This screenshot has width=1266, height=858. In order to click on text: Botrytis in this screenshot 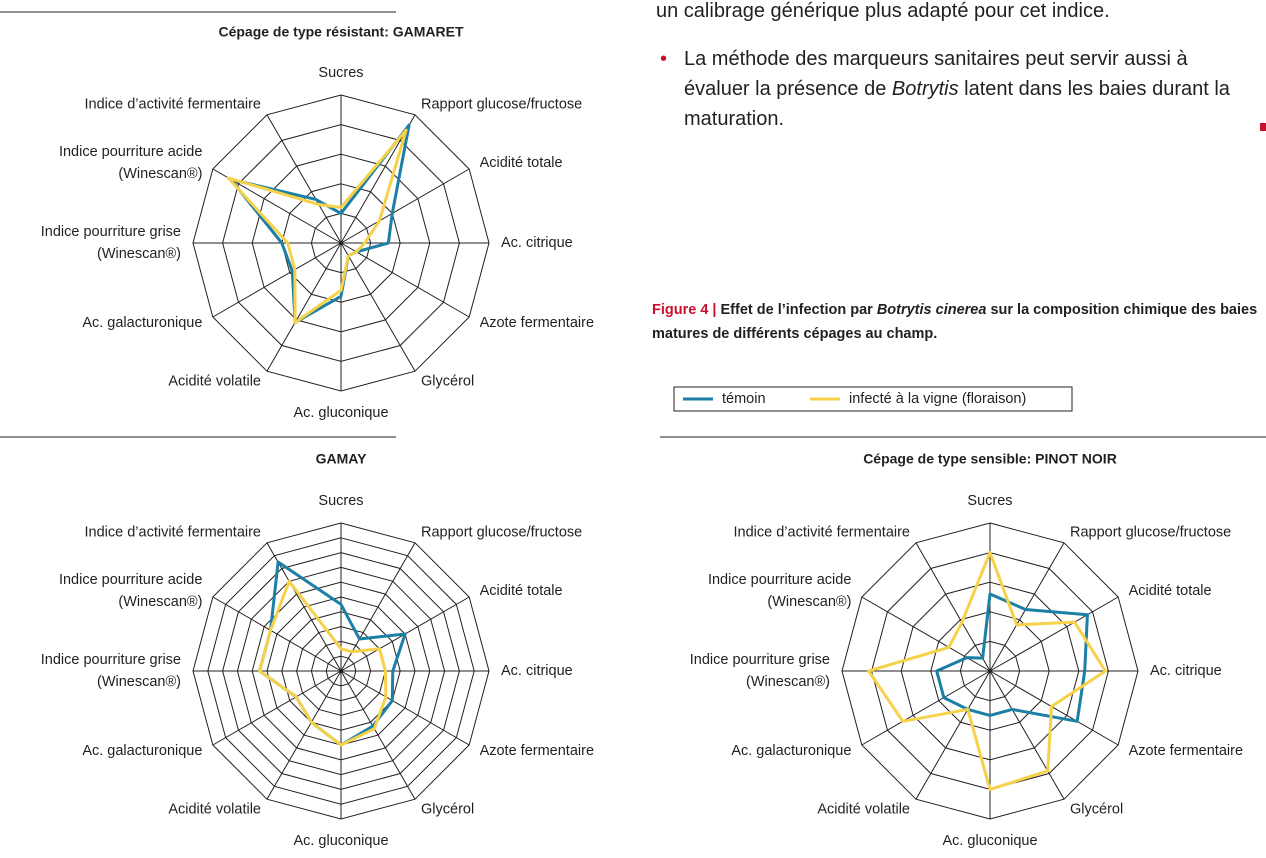, I will do `click(925, 89)`.